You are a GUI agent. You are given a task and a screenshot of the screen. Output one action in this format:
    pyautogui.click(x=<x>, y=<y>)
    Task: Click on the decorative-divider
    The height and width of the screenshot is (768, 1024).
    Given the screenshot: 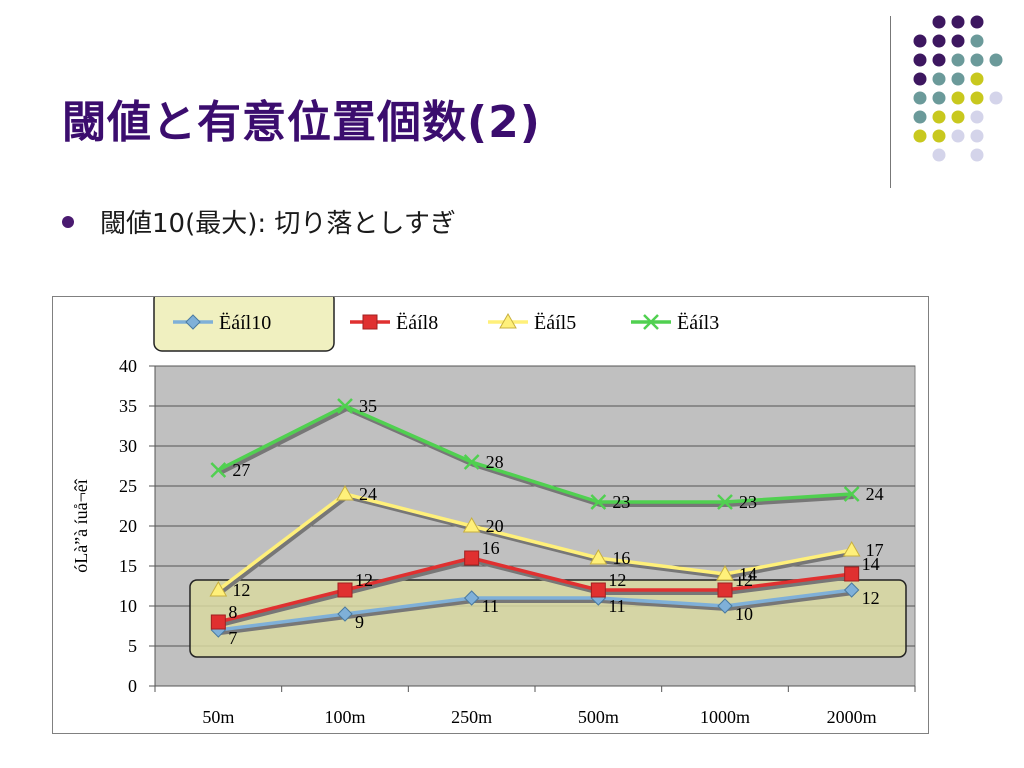 What is the action you would take?
    pyautogui.click(x=890, y=102)
    